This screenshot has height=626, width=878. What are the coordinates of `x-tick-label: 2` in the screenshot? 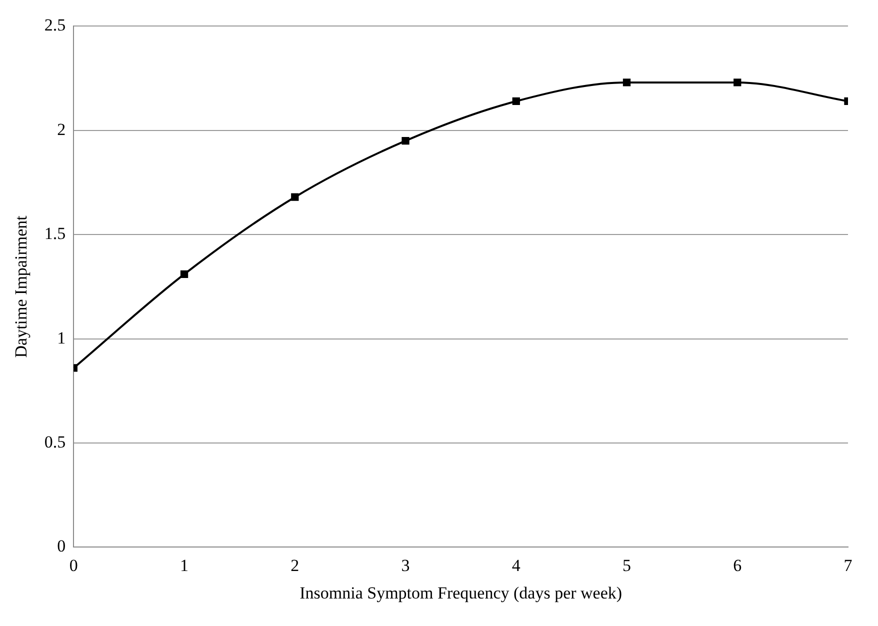 It's located at (295, 565).